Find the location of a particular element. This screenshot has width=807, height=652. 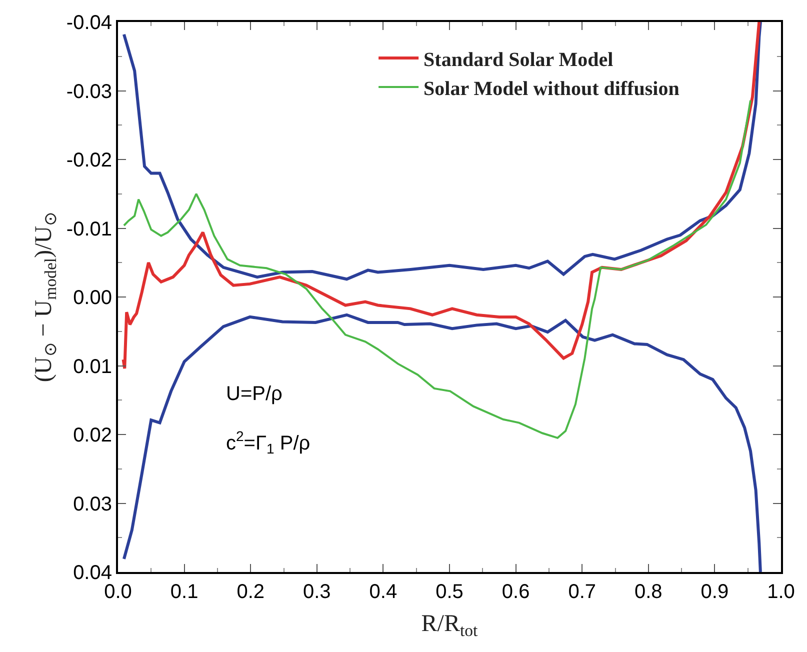

legend-label: Standard Solar Model is located at coordinates (519, 59).